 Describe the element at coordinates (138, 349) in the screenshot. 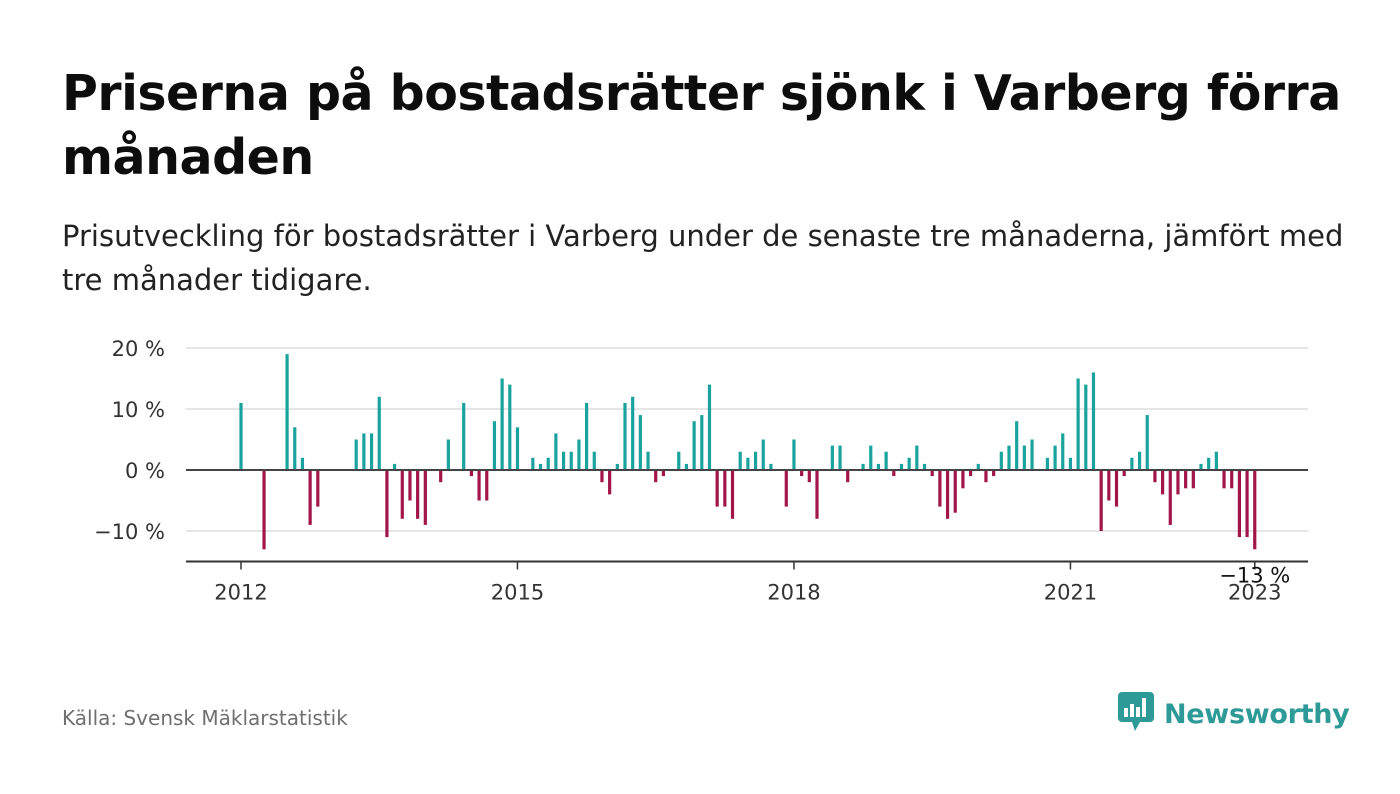

I see `y-tick-label: 20 %` at that location.